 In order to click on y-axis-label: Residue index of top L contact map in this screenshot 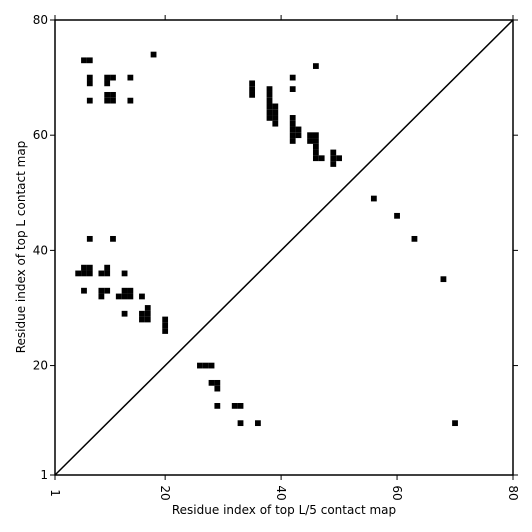, I will do `click(21, 247)`.